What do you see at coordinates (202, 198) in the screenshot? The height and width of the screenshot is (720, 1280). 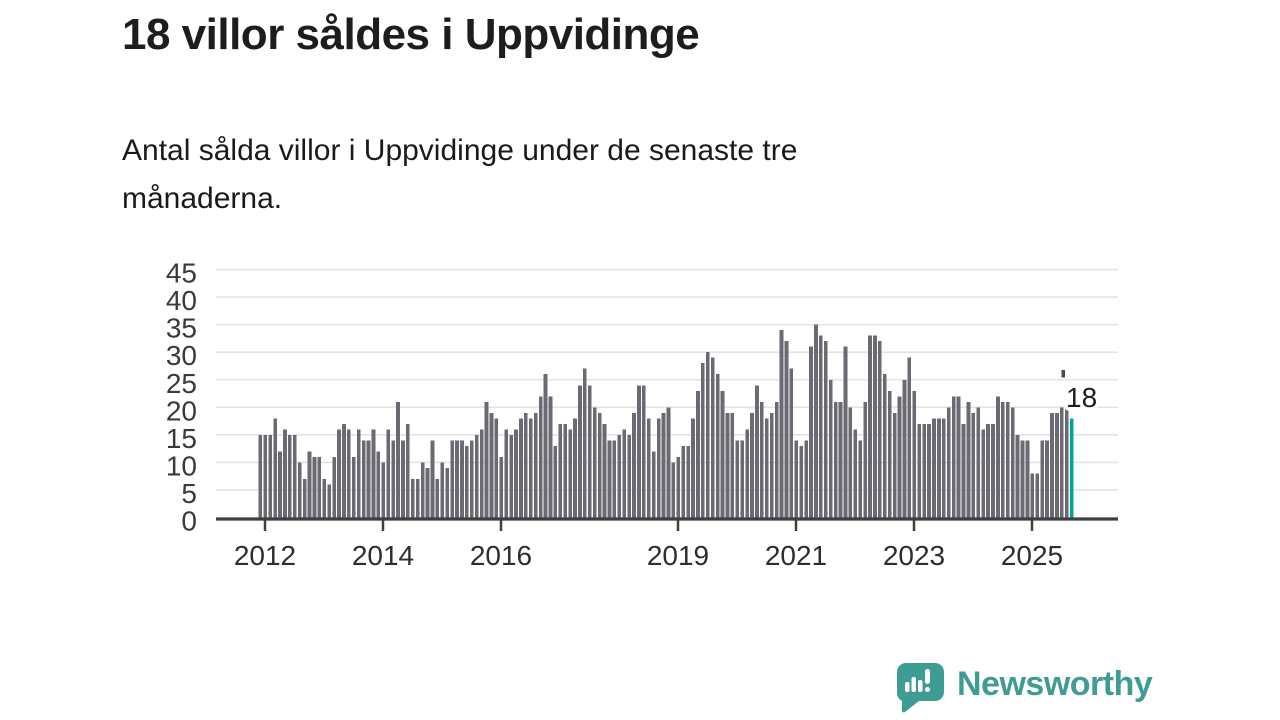 I see `subtitle-line-2: månaderna.` at bounding box center [202, 198].